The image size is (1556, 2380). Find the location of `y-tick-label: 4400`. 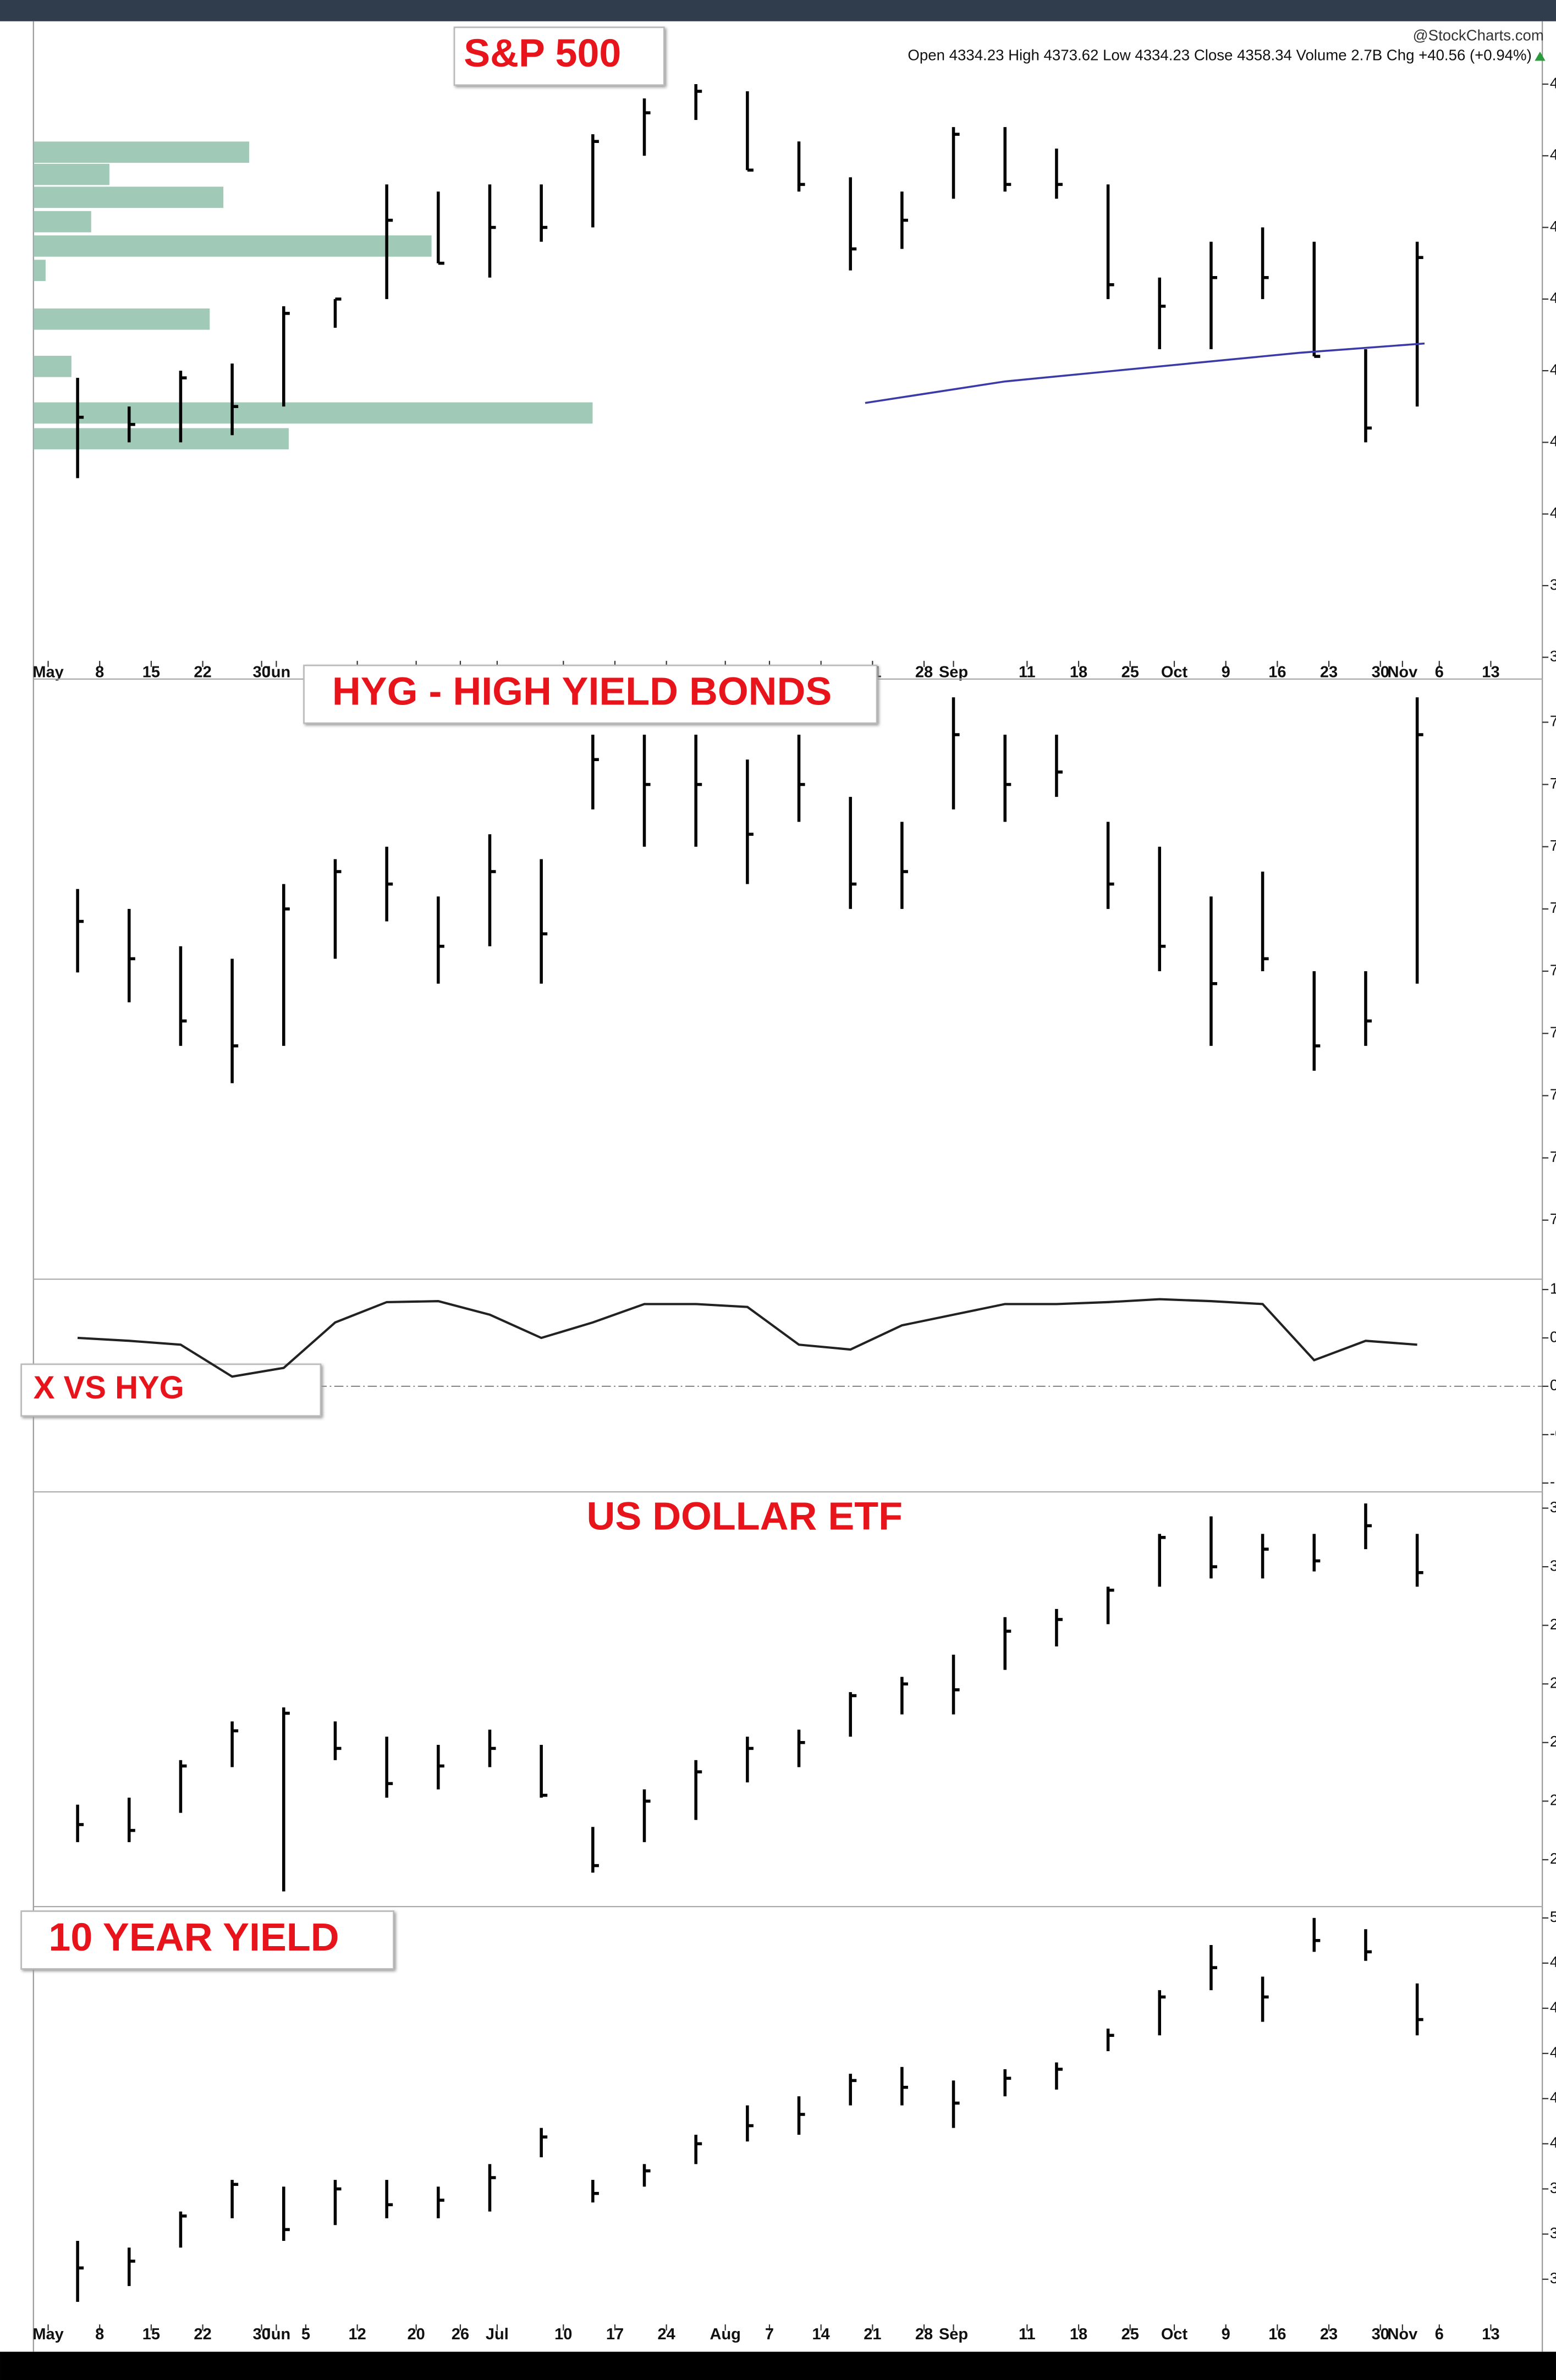

y-tick-label: 4400 is located at coordinates (1553, 226).